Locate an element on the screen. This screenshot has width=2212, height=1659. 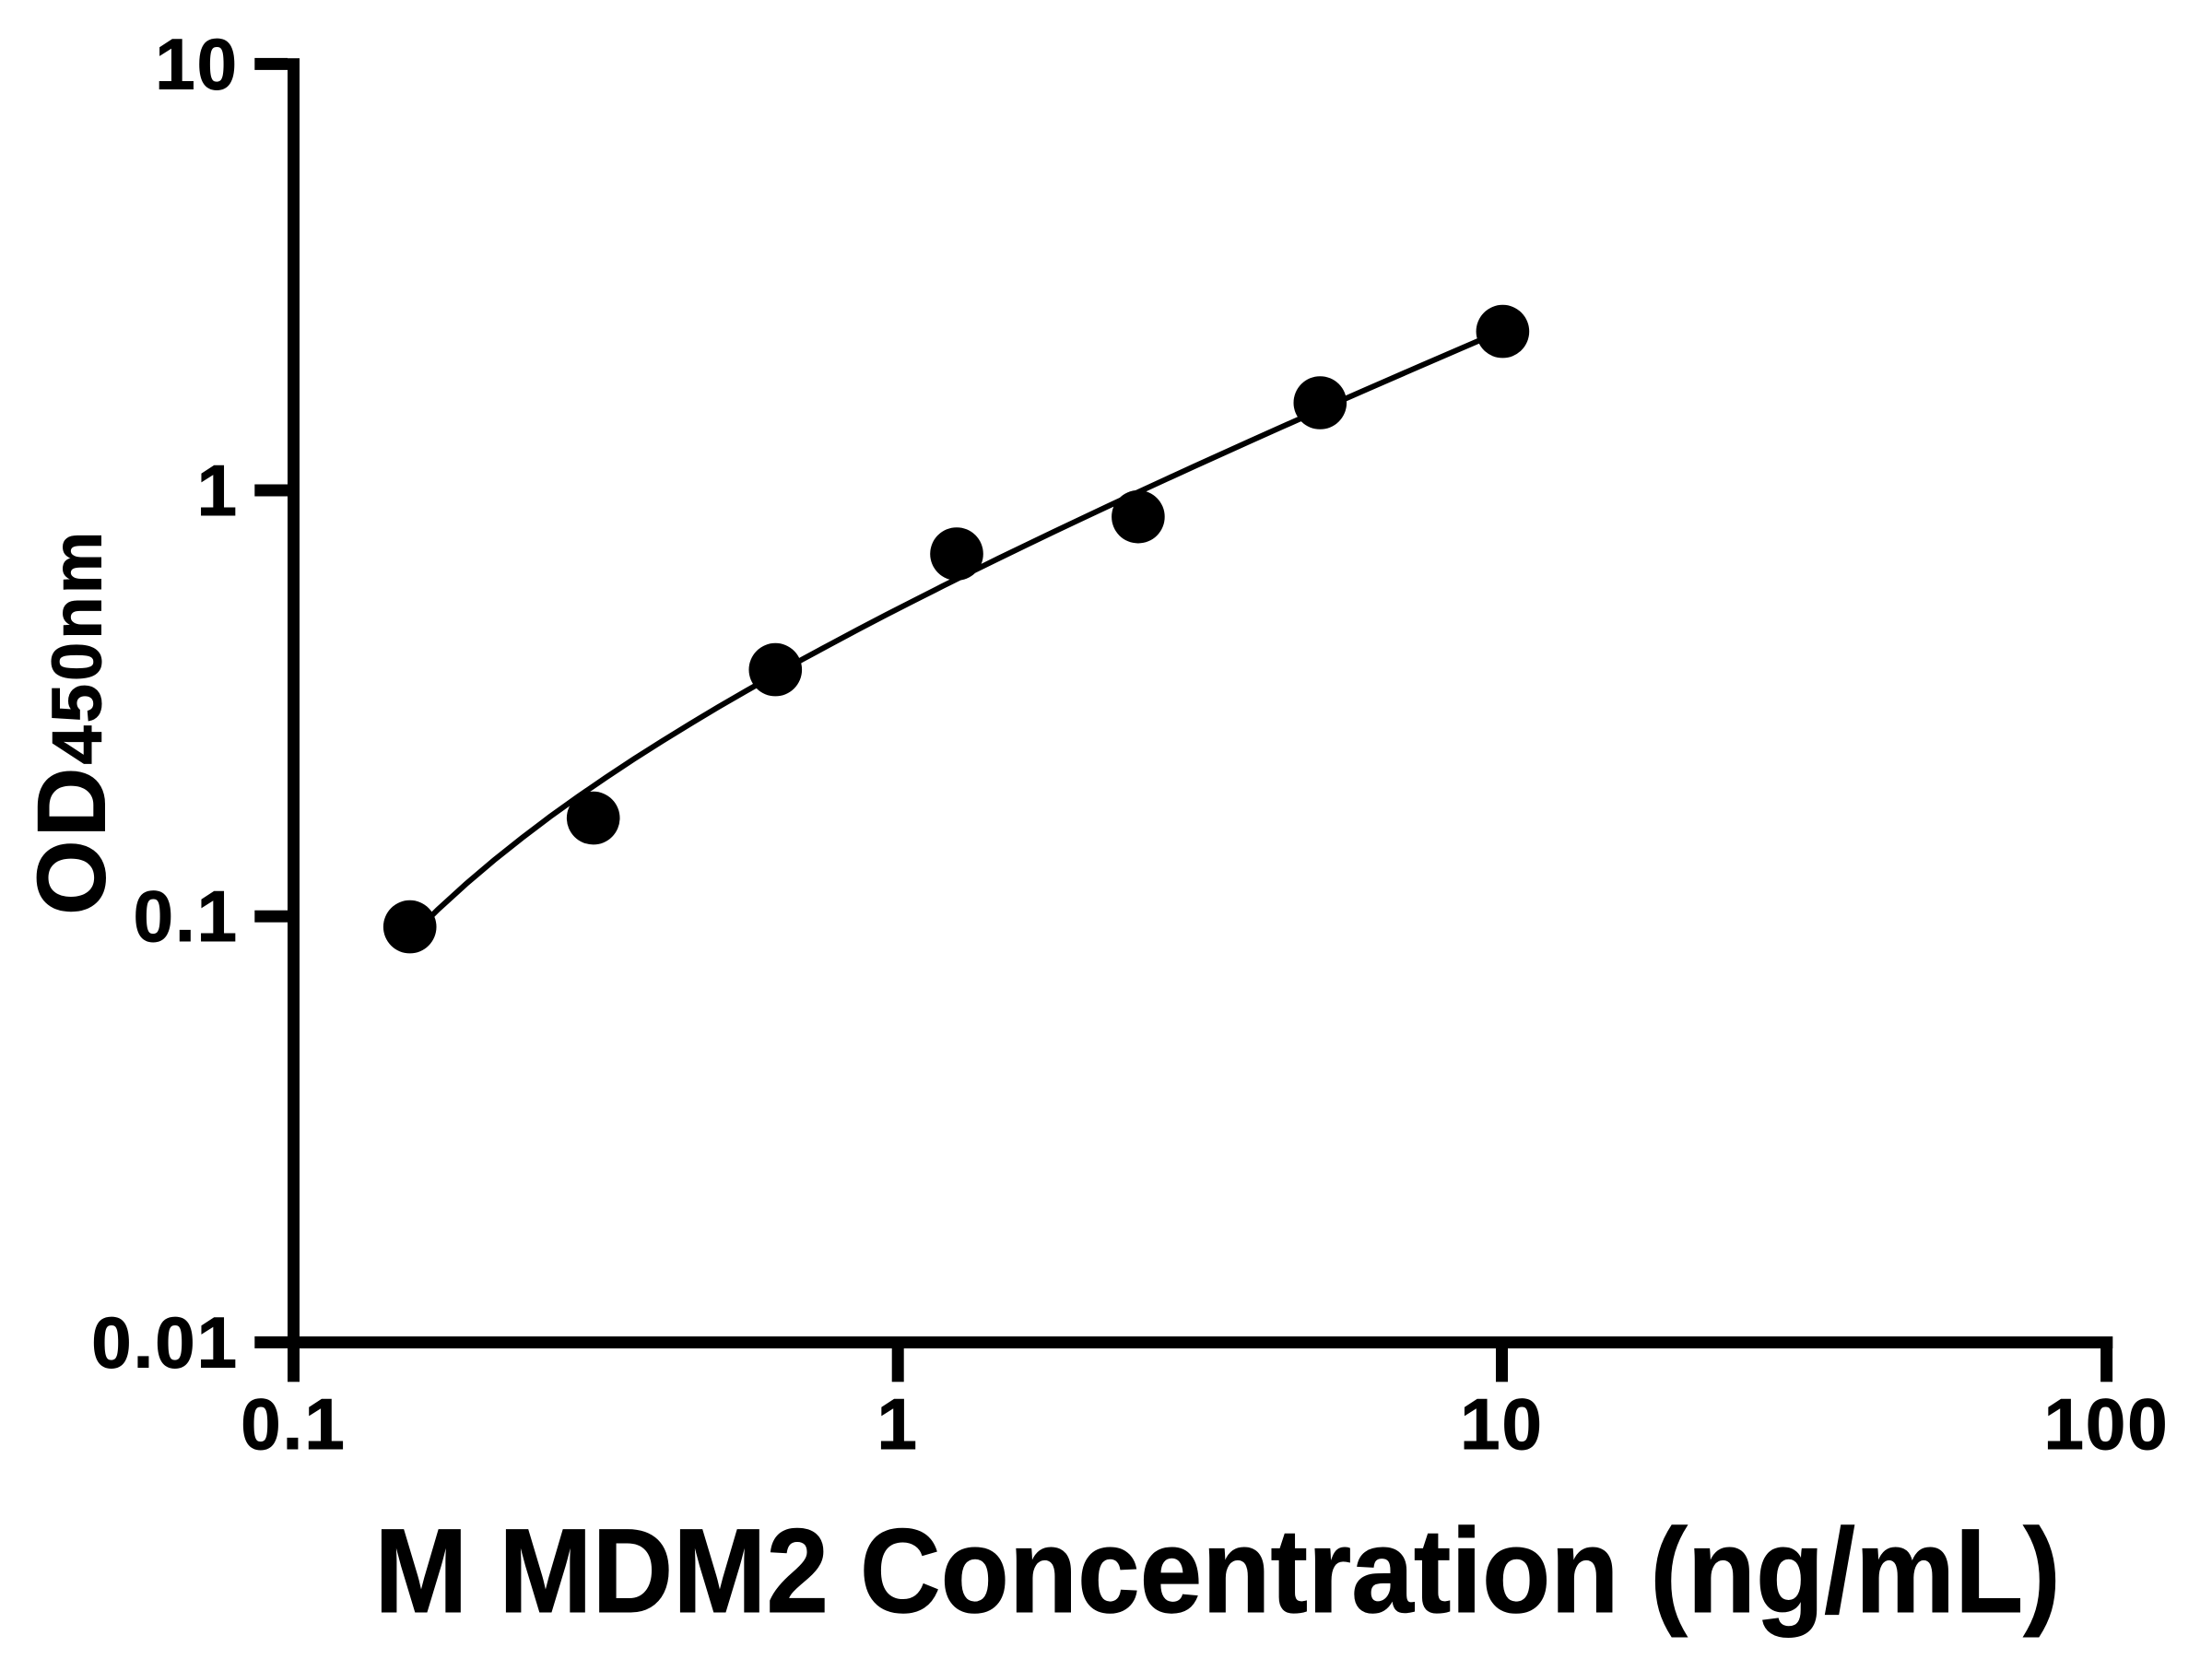
svg-text: 0.01 is located at coordinates (165, 1341).